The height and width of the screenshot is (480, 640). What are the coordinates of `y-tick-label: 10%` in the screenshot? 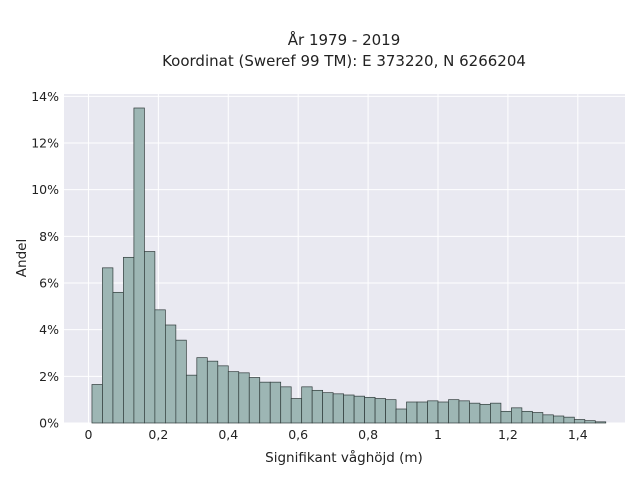 It's located at (45, 189).